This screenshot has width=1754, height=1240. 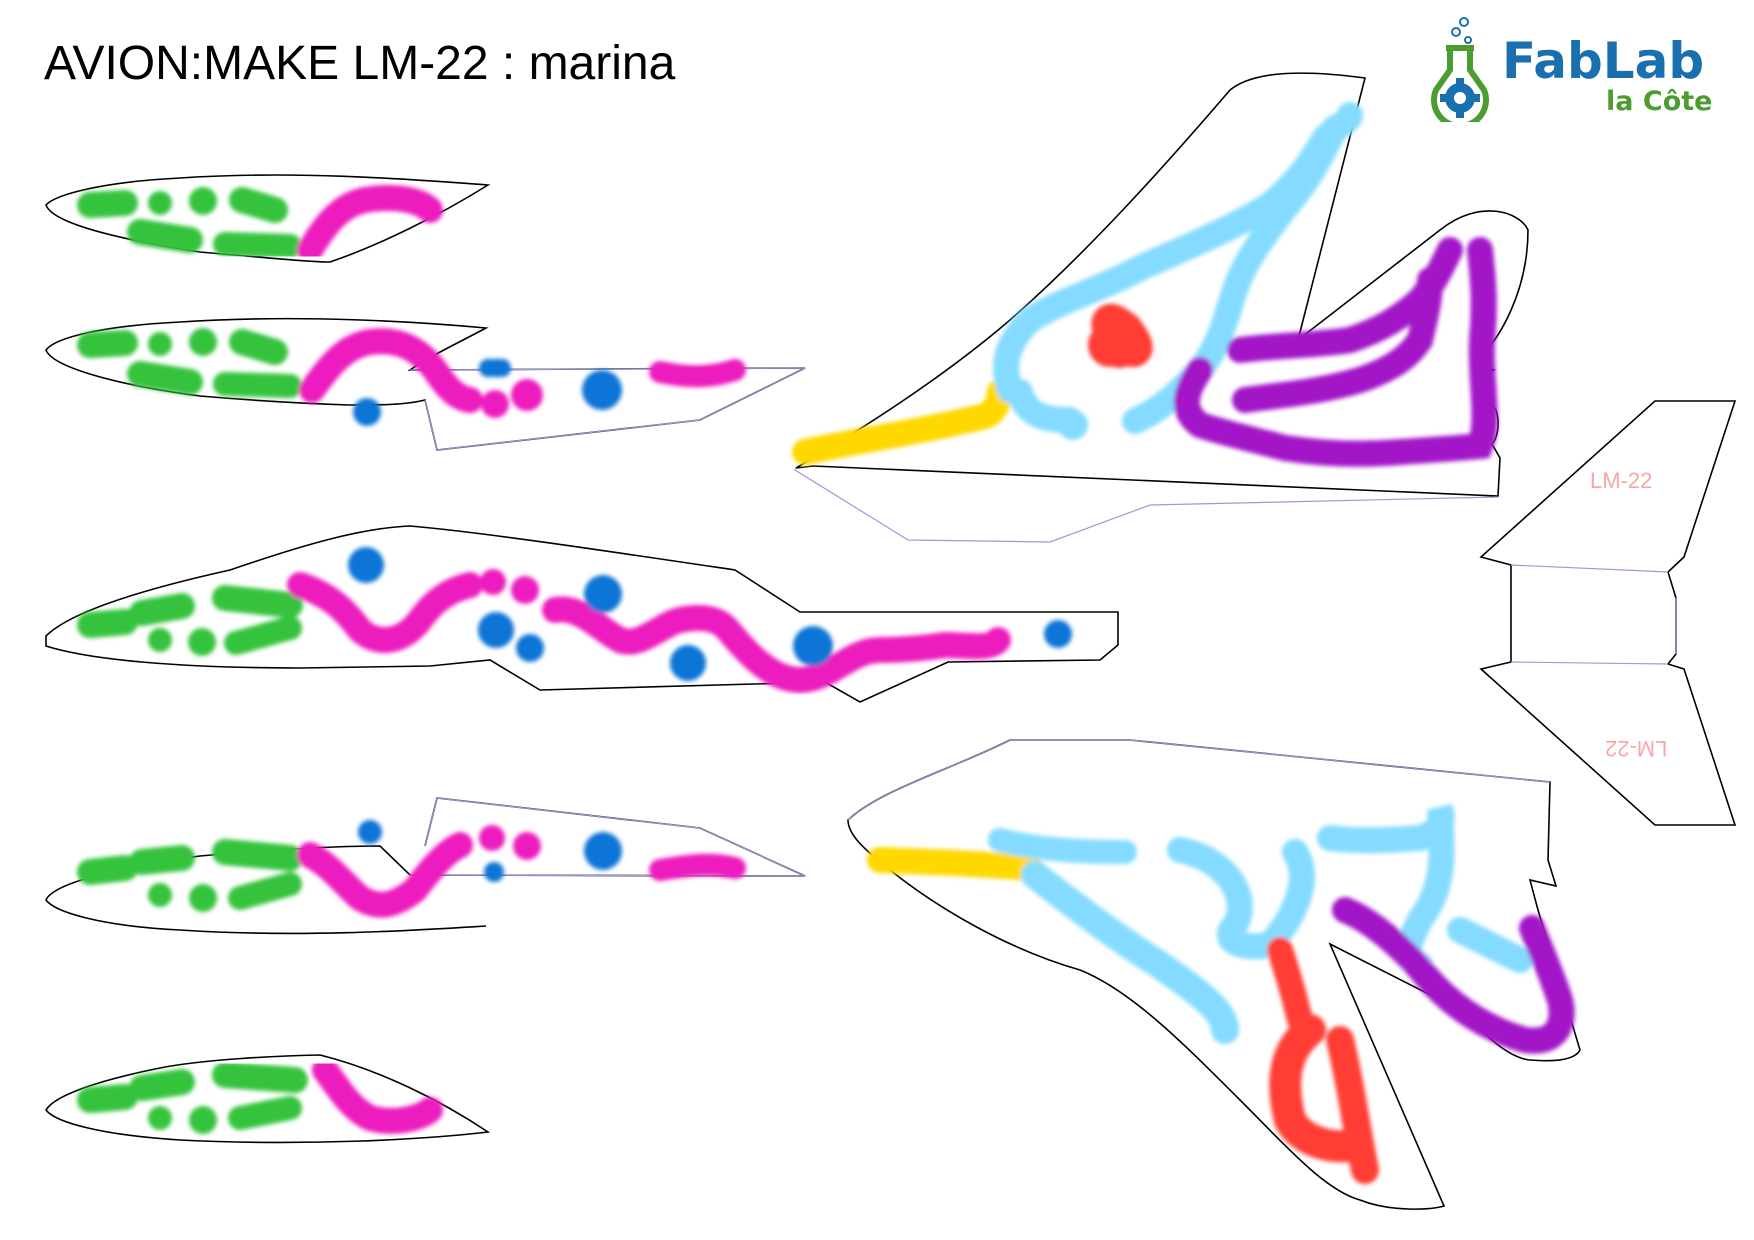 I want to click on tail-label-upper: LM-22, so click(x=1621, y=480).